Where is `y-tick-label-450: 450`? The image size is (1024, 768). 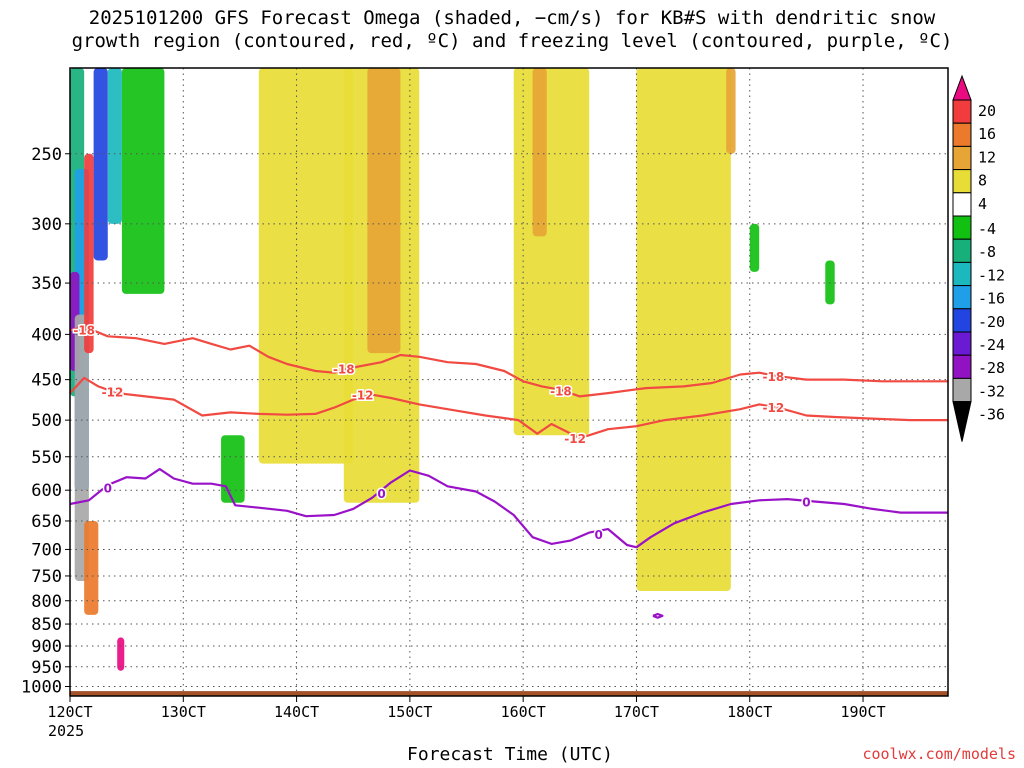
y-tick-label-450: 450 is located at coordinates (46, 381).